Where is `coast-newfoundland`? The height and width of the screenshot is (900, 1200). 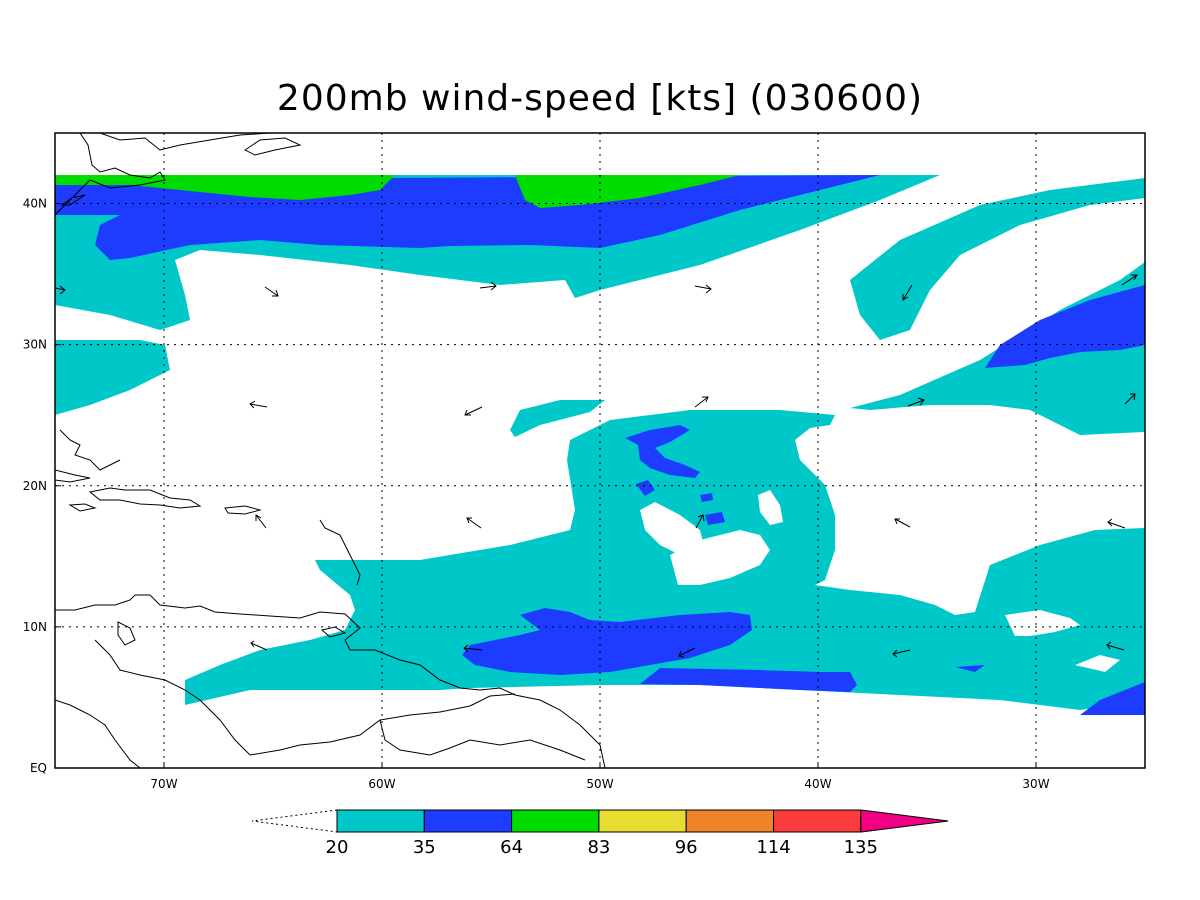
coast-newfoundland is located at coordinates (273, 146).